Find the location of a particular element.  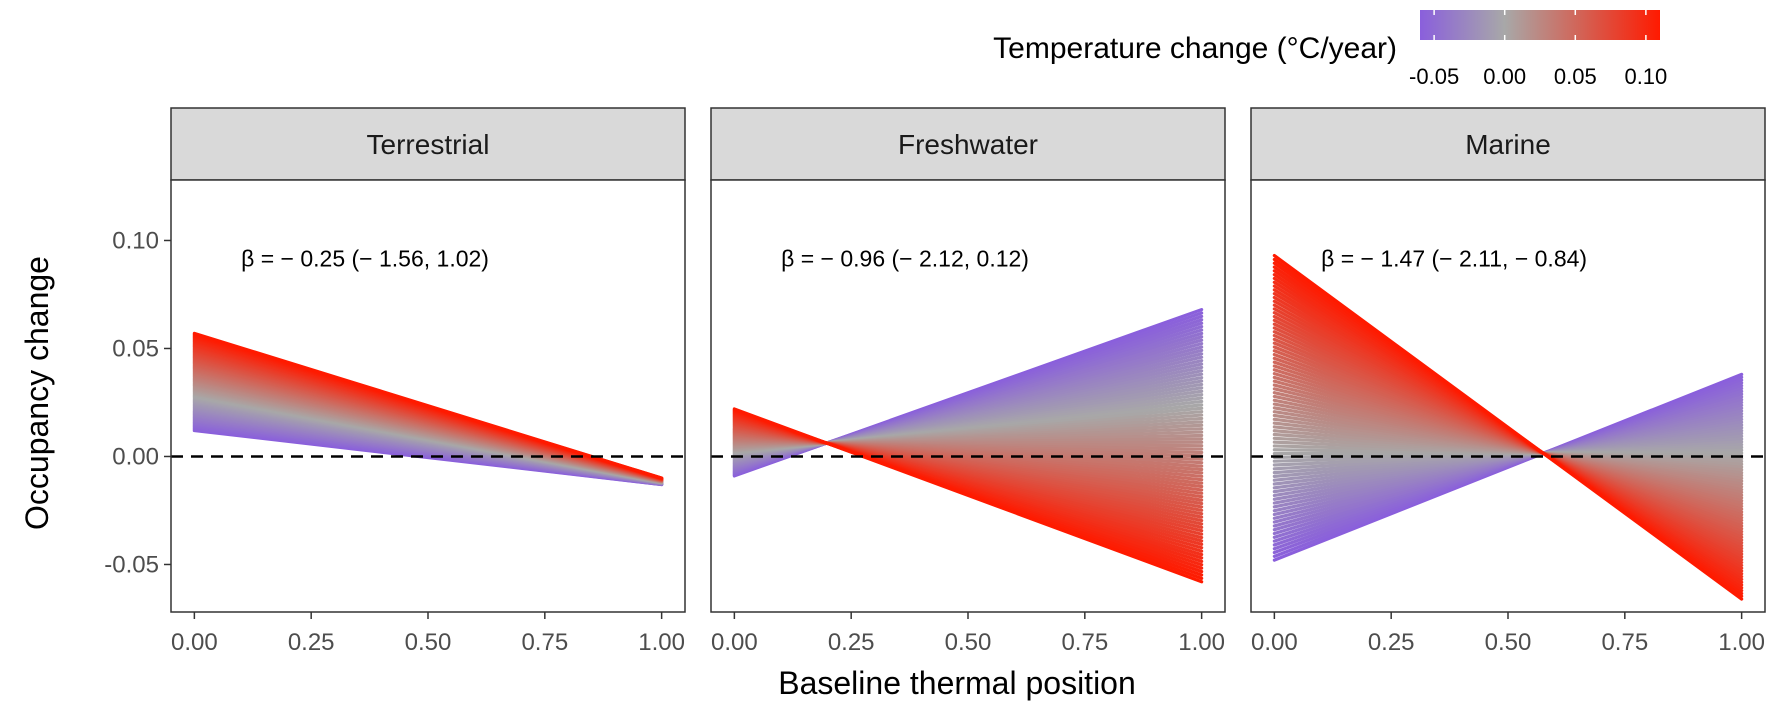

y-tick-label: -0.05 is located at coordinates (131, 564).